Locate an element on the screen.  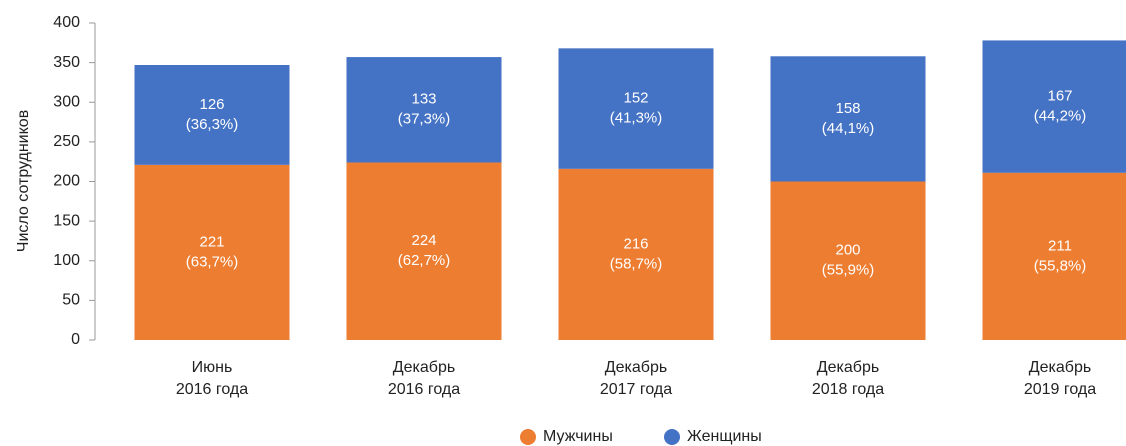
y-tick-label: 0 is located at coordinates (75, 339).